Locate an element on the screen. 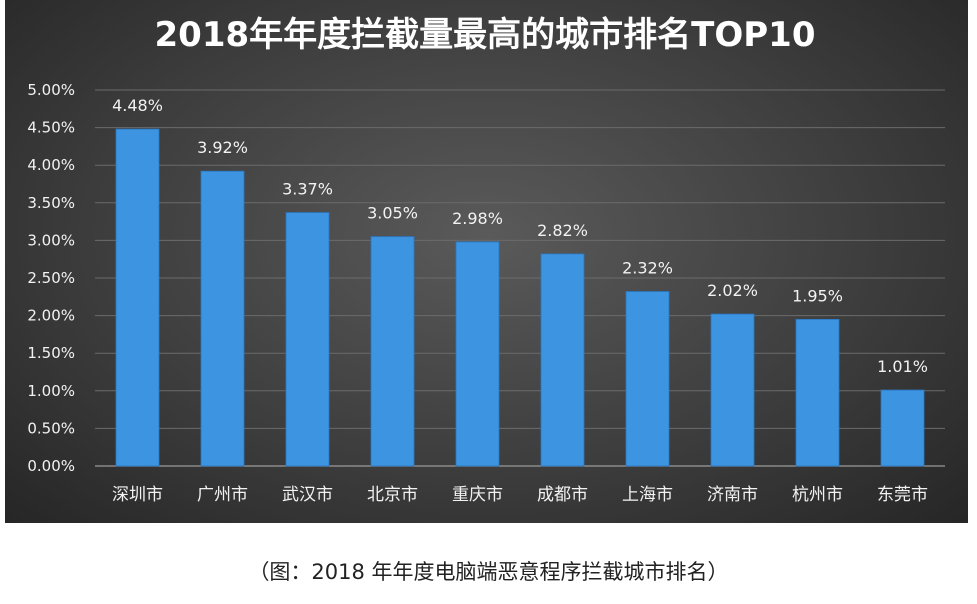  y-tick-label: 2.50% is located at coordinates (51, 278).